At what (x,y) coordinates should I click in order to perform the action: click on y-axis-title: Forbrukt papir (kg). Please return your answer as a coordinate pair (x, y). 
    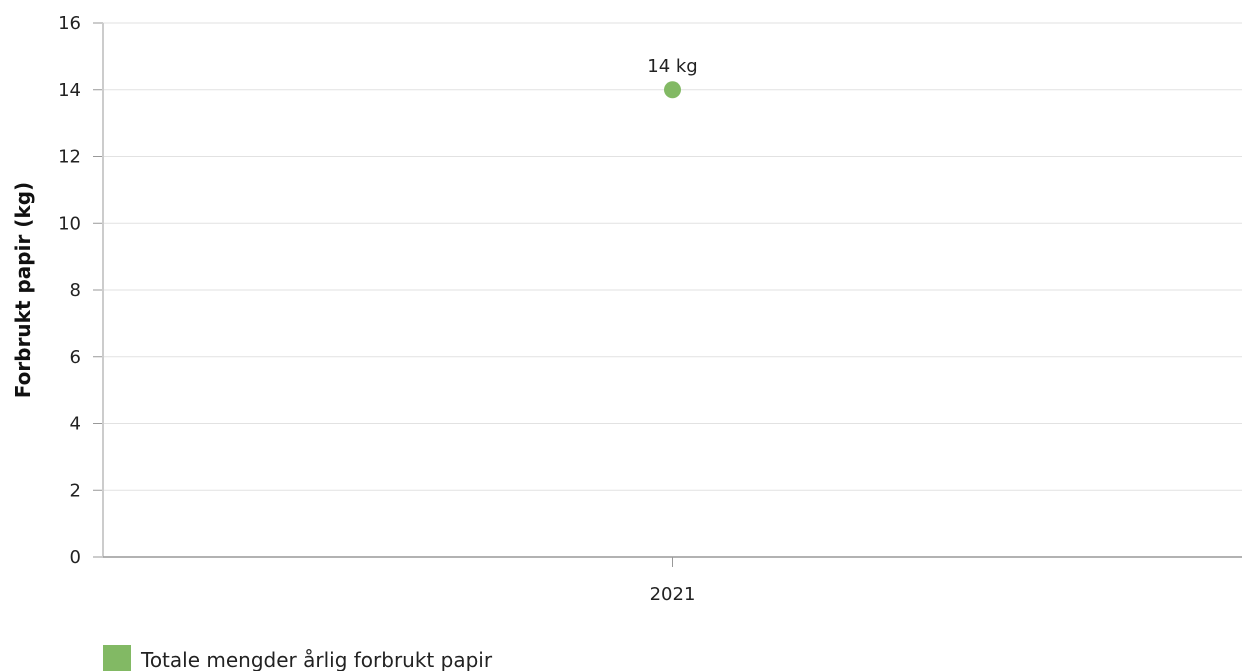
    Looking at the image, I should click on (23, 290).